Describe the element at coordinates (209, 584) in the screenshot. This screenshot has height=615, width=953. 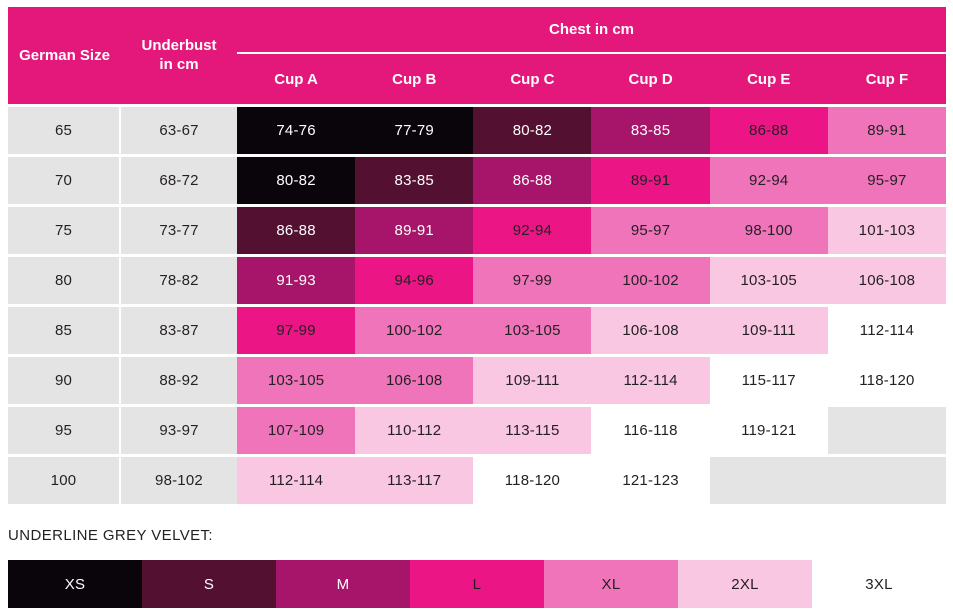
I see `legend-size-cell: S` at that location.